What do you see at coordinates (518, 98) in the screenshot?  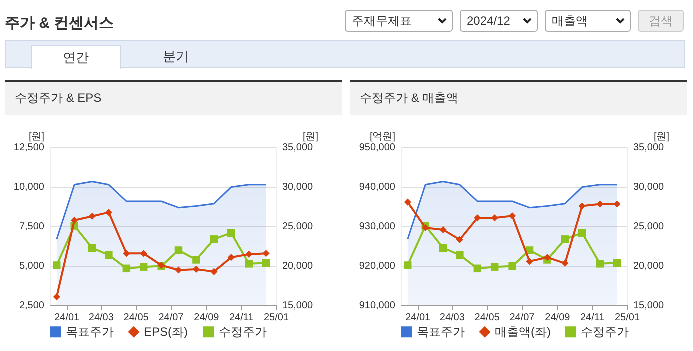 I see `chart-title: 수정주가 & 매출액` at bounding box center [518, 98].